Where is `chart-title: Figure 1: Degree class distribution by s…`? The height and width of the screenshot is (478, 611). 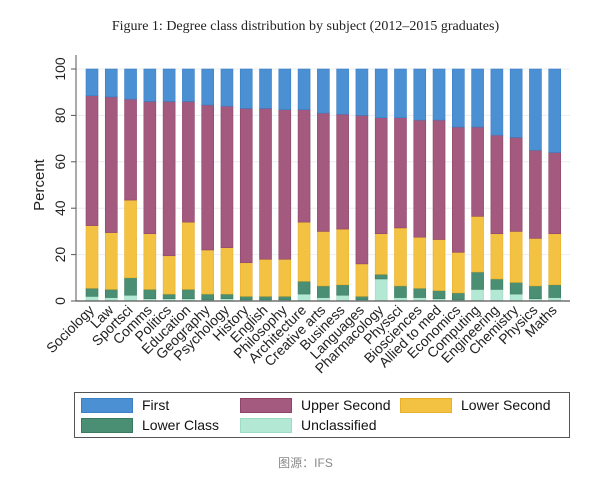 chart-title: Figure 1: Degree class distribution by s… is located at coordinates (305, 26).